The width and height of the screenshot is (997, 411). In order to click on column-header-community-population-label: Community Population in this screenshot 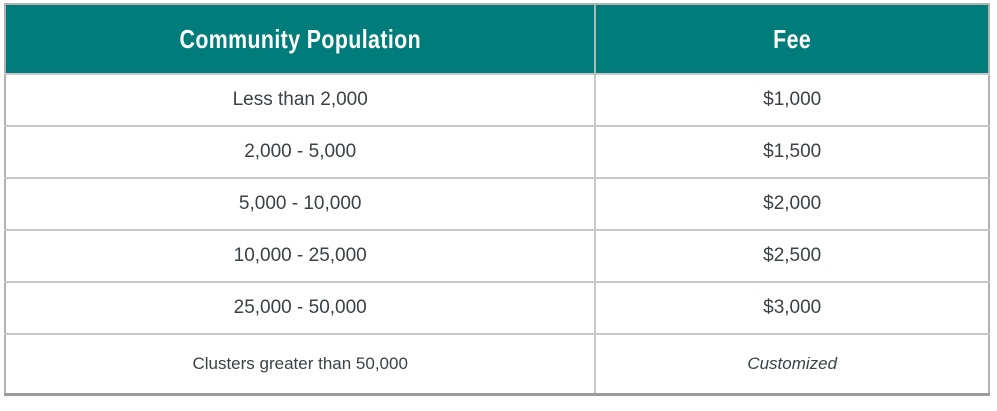, I will do `click(300, 38)`.